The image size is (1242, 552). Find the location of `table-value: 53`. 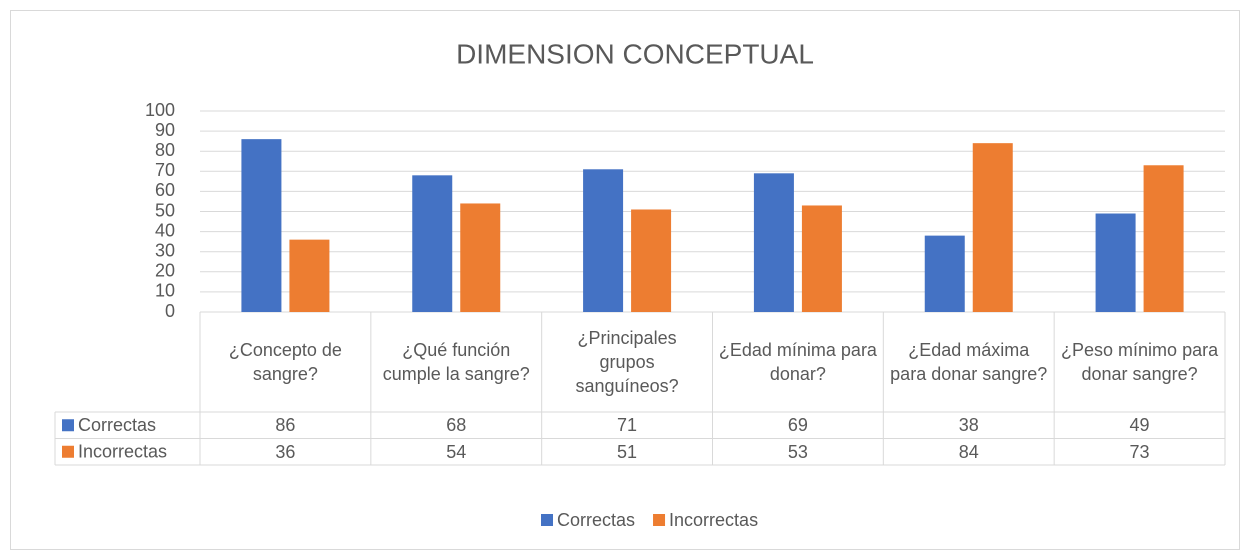

table-value: 53 is located at coordinates (797, 451).